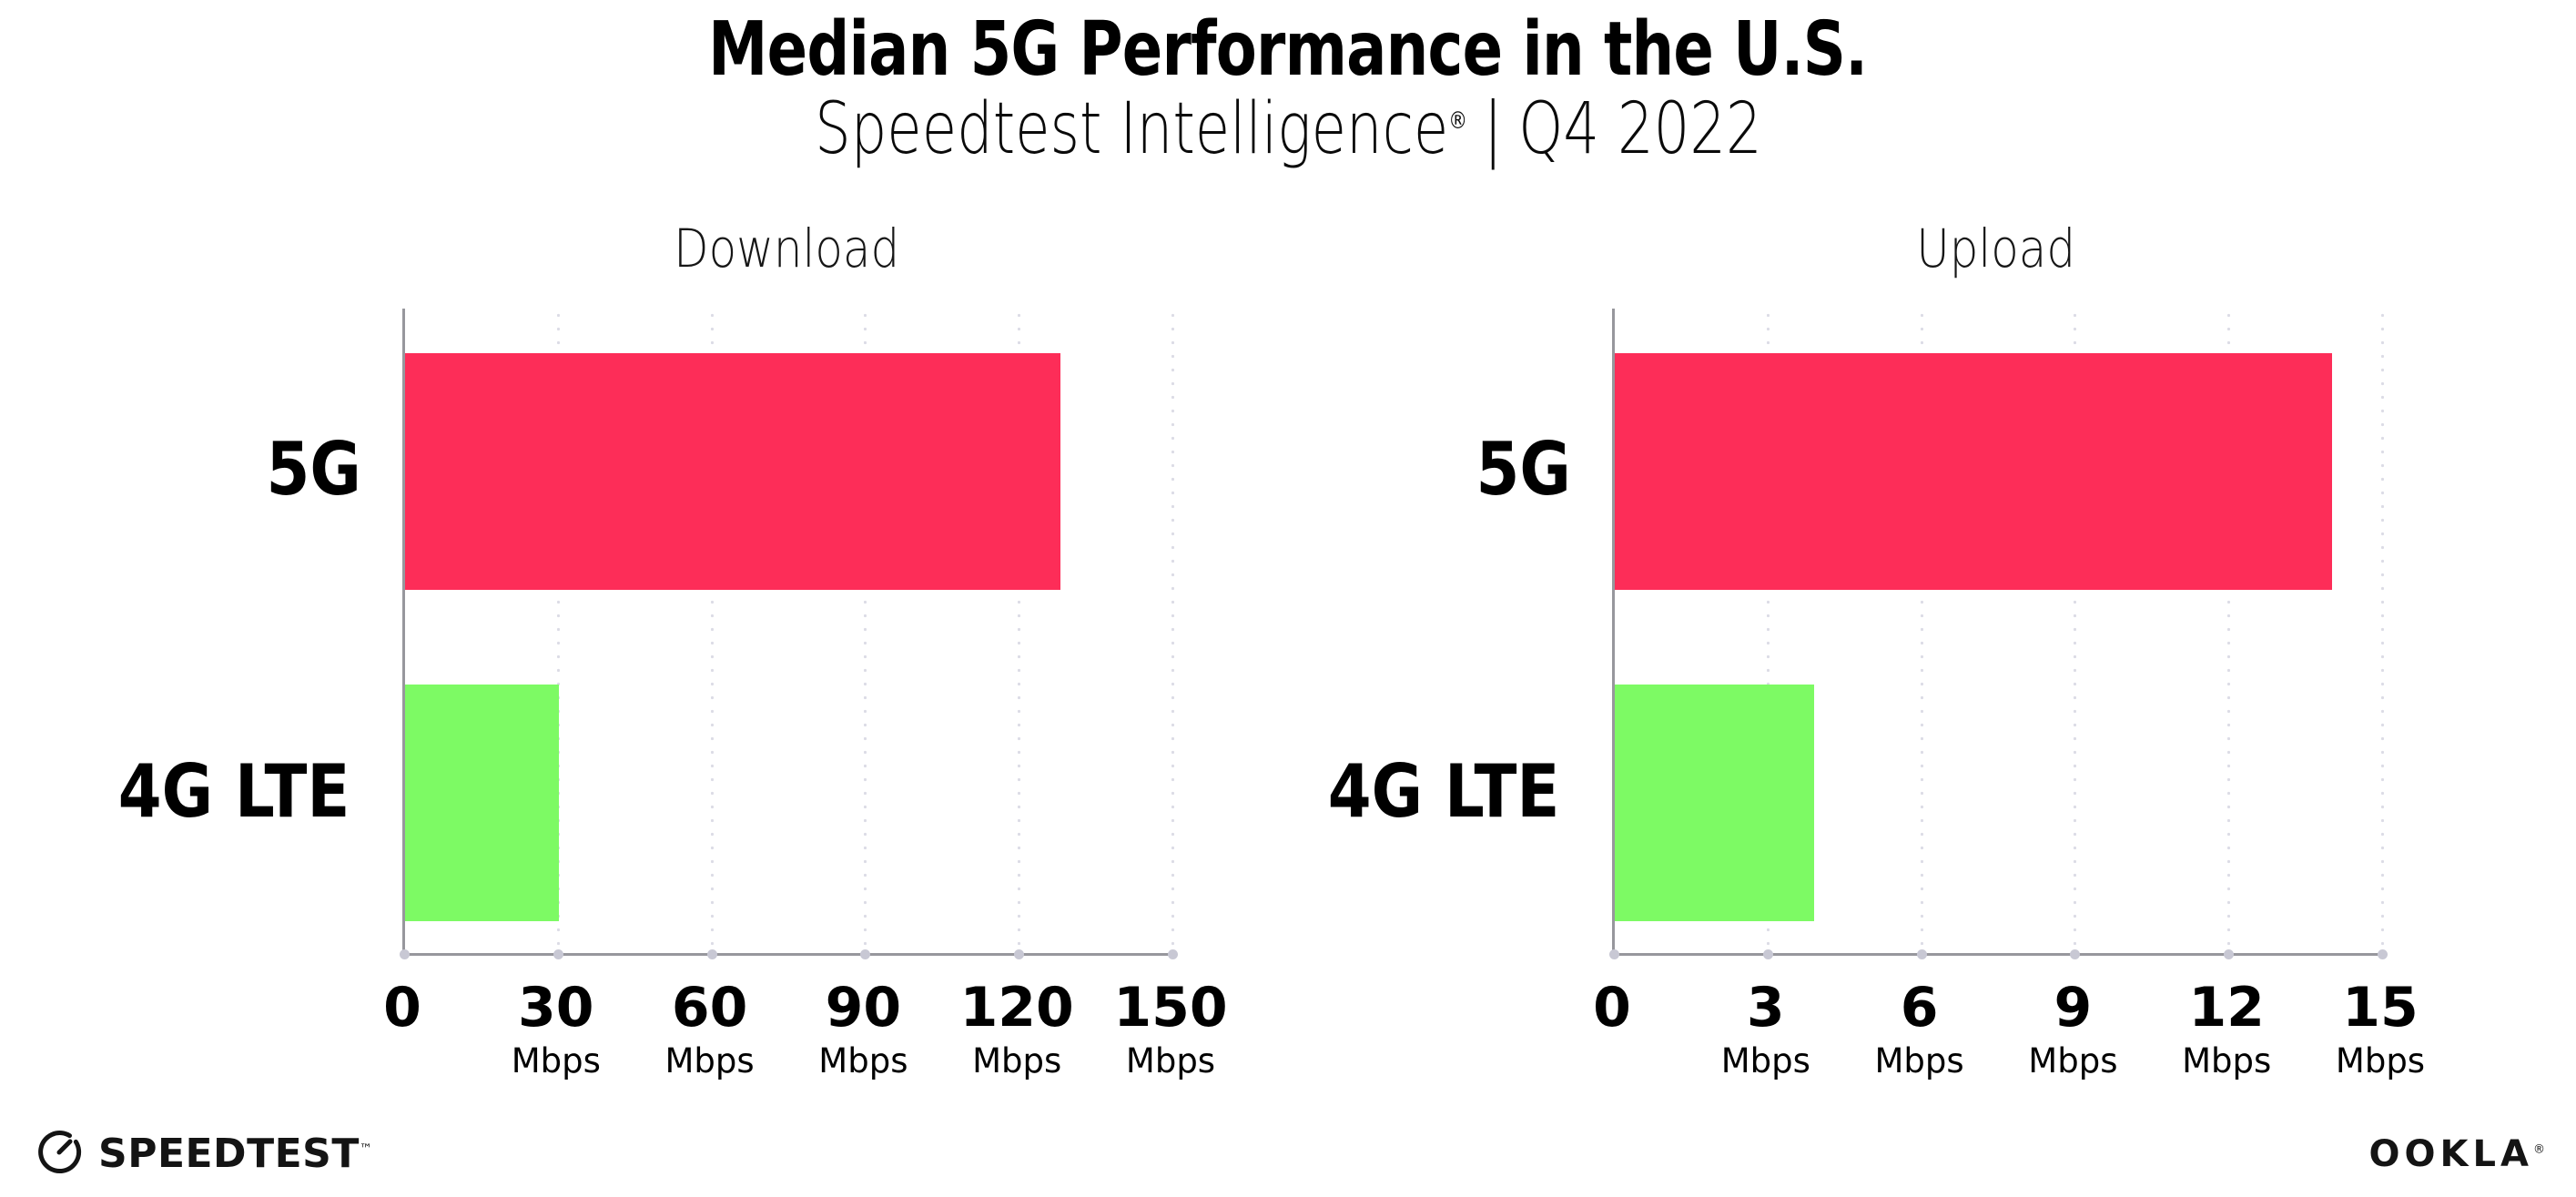 The height and width of the screenshot is (1197, 2576). I want to click on speedtest-logo: SPEEDTEST™, so click(203, 1154).